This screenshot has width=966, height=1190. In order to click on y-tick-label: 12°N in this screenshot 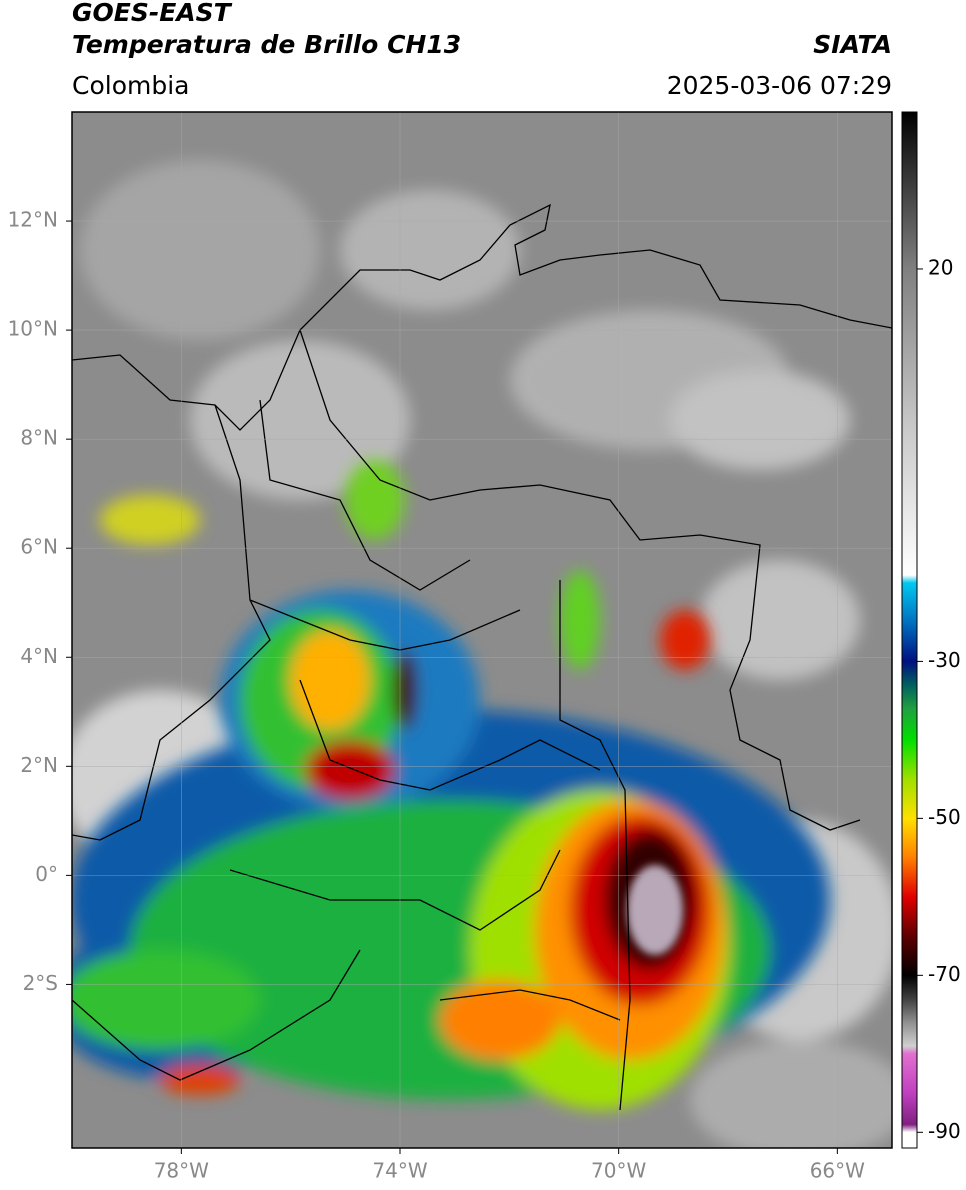, I will do `click(33, 220)`.